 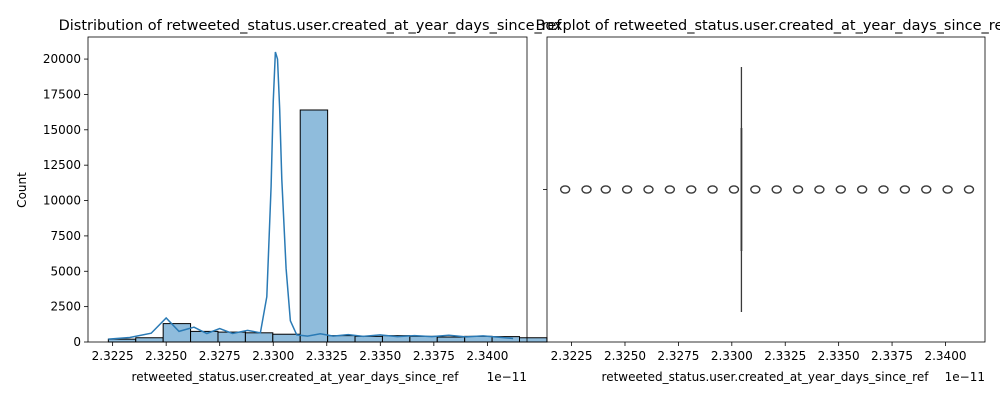 What do you see at coordinates (945, 356) in the screenshot?
I see `boxplot-x-tick-label: 2.3400` at bounding box center [945, 356].